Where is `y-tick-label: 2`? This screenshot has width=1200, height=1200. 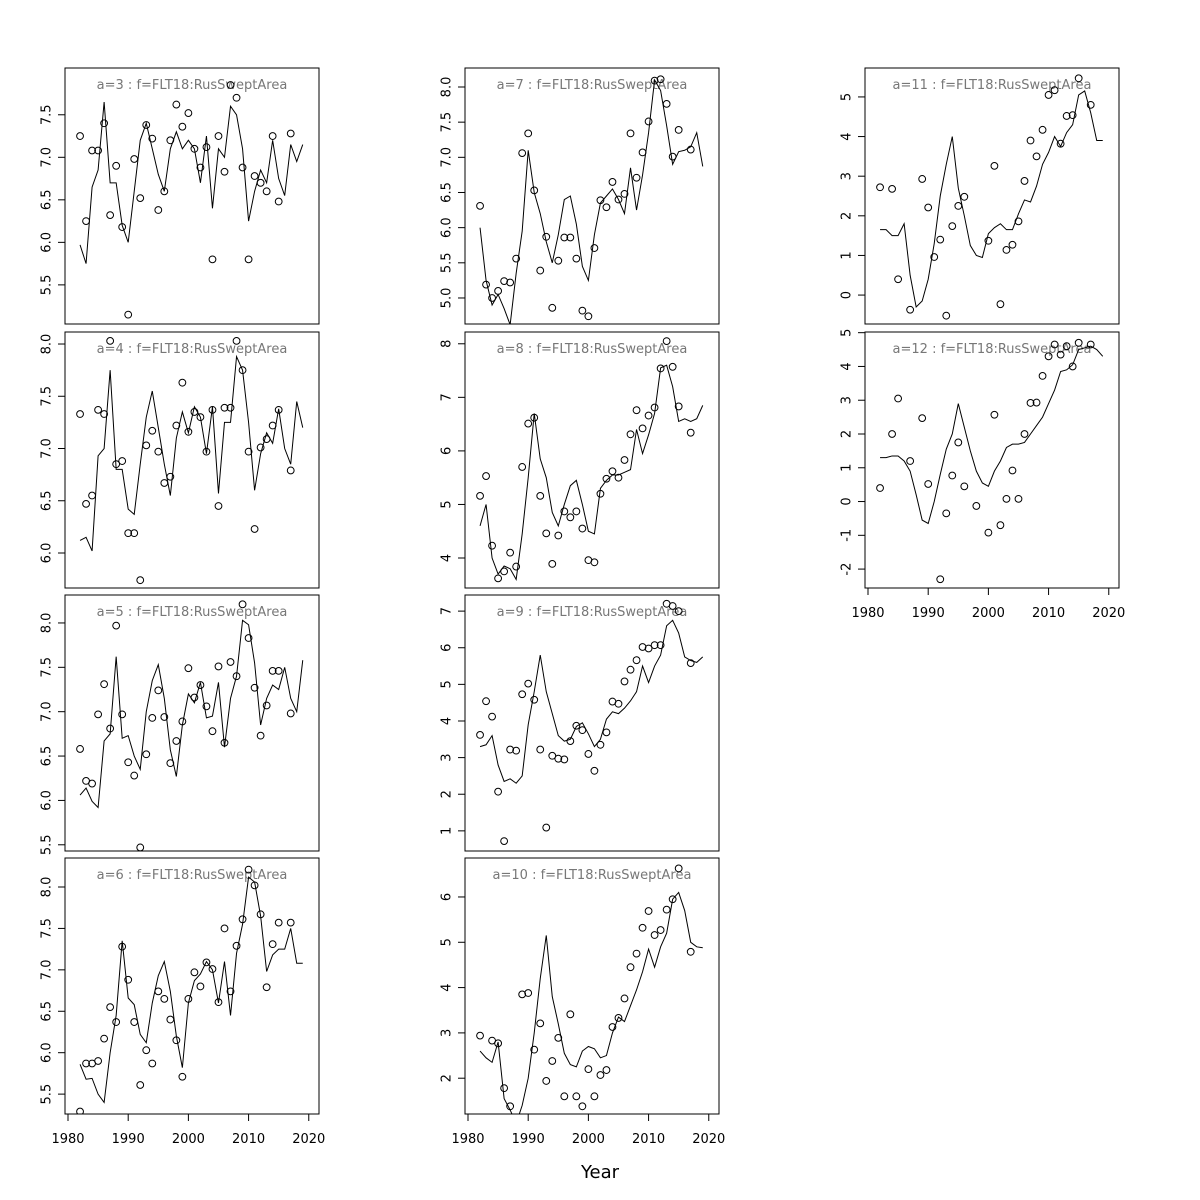
y-tick-label: 2 is located at coordinates (447, 794).